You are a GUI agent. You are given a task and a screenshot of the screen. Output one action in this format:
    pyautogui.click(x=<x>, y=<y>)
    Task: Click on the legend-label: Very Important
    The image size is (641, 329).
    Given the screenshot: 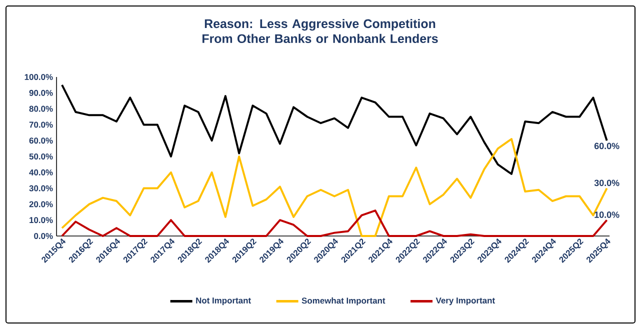 What is the action you would take?
    pyautogui.click(x=465, y=302)
    